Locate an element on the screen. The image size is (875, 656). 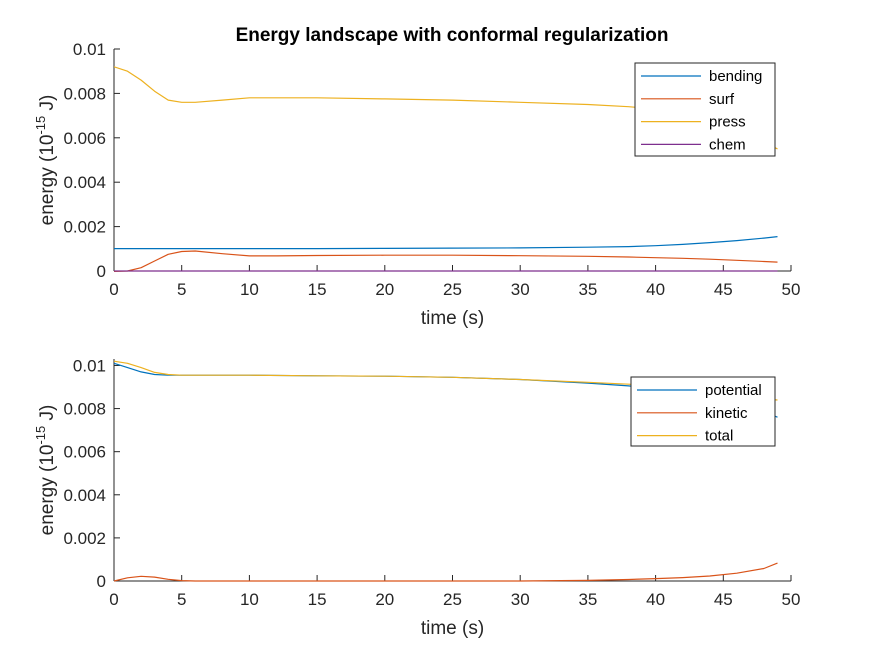
series-line-surf is located at coordinates (446, 261).